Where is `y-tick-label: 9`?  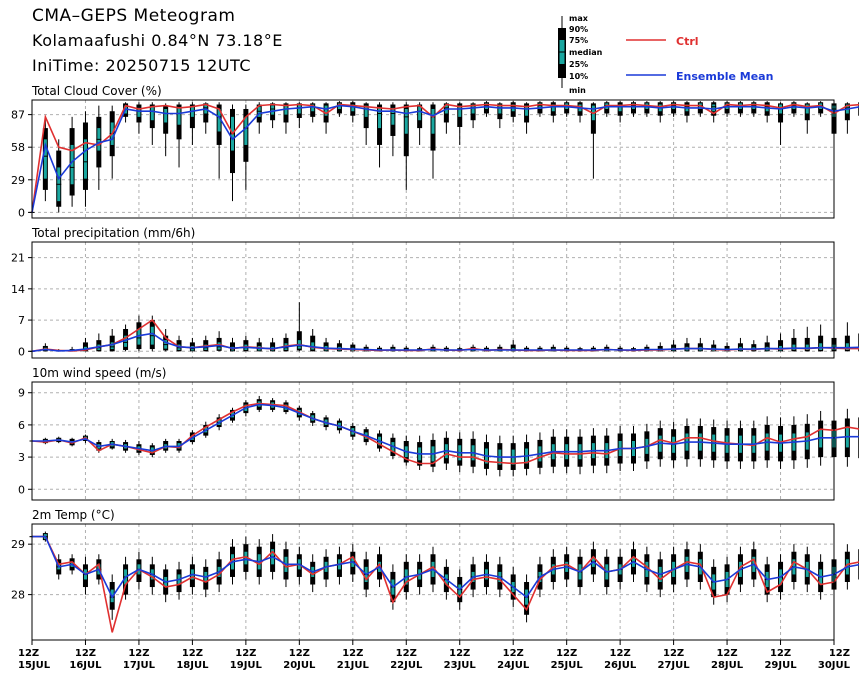 y-tick-label: 9 is located at coordinates (21, 393).